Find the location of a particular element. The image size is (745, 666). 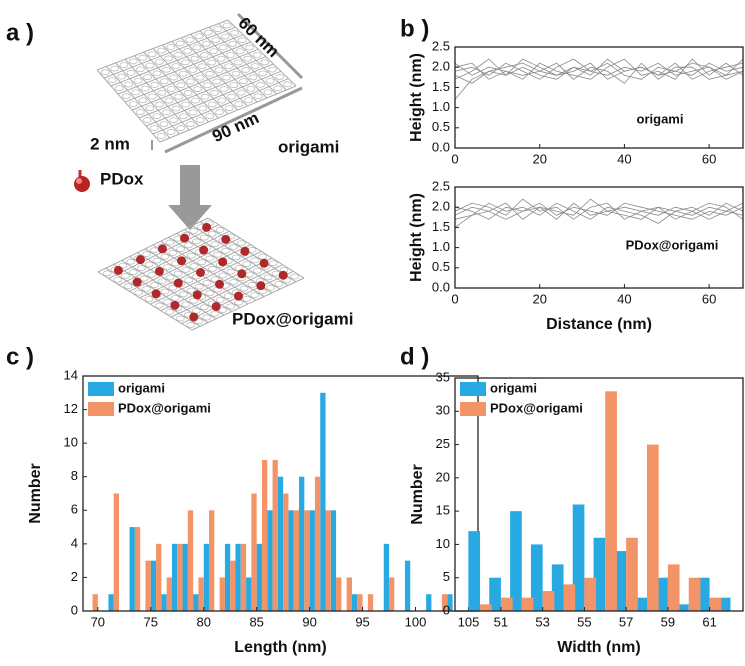

dimension-line is located at coordinates (233, 120).